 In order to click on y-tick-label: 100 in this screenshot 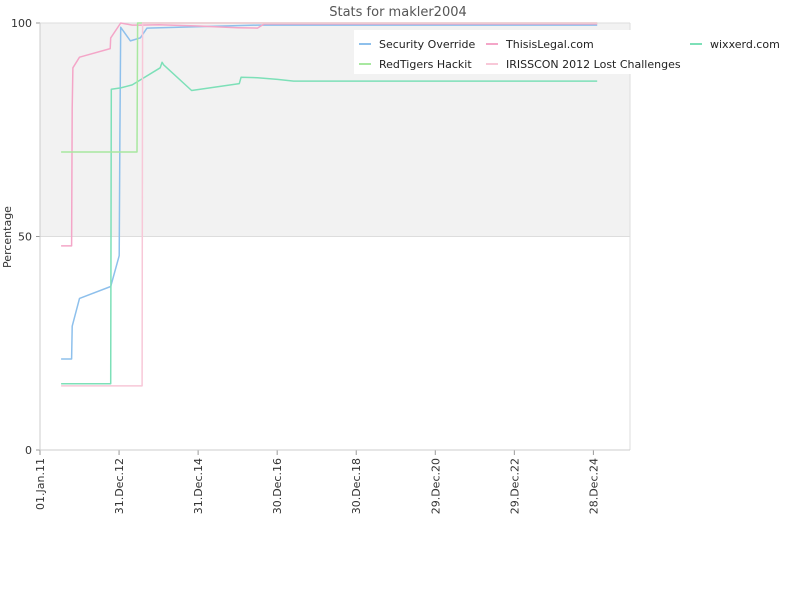, I will do `click(21, 23)`.